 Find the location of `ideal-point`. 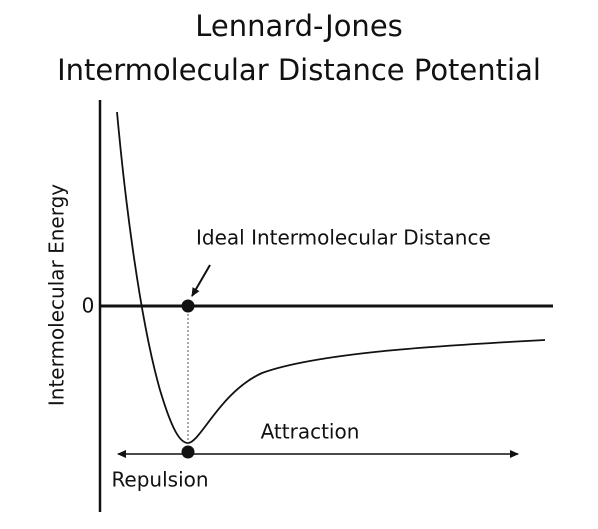

ideal-point is located at coordinates (188, 306).